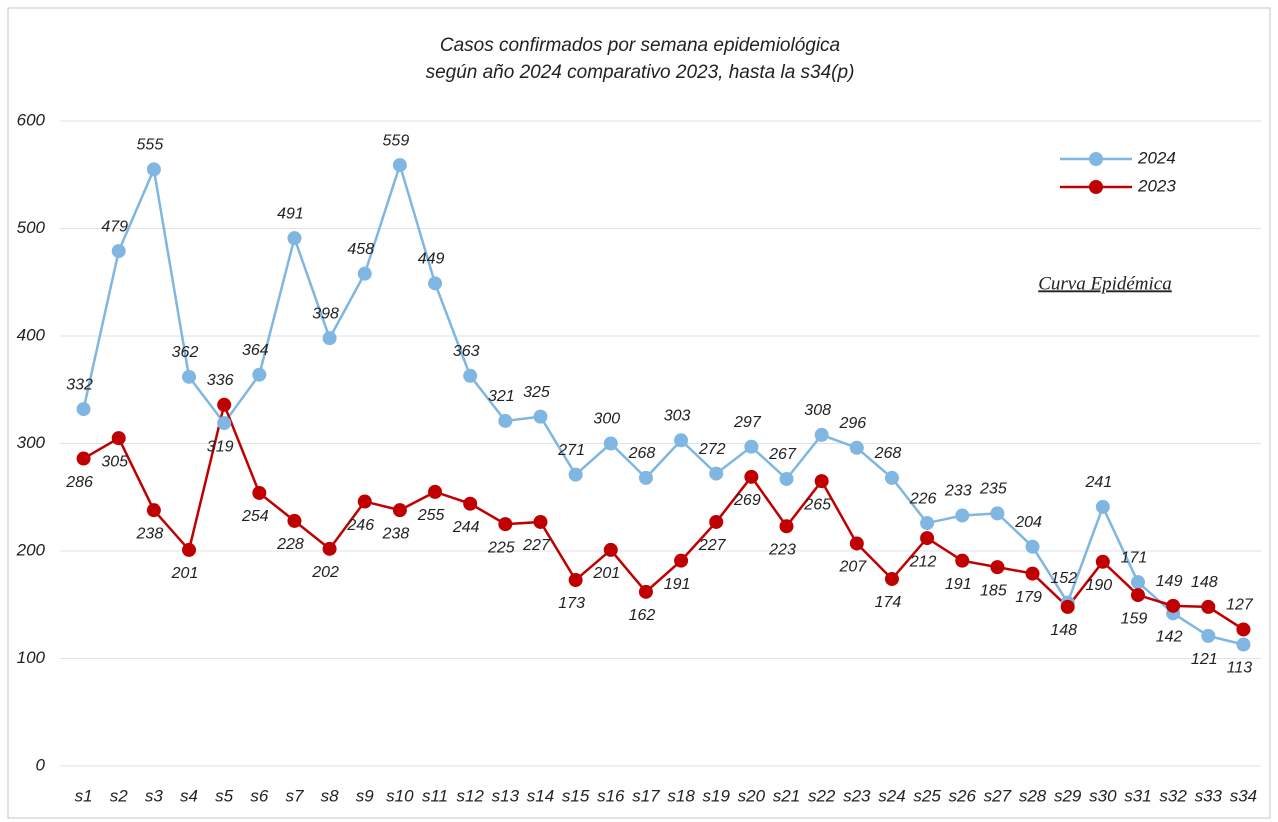 Image resolution: width=1278 pixels, height=822 pixels. What do you see at coordinates (963, 795) in the screenshot?
I see `x-tick-label: s26` at bounding box center [963, 795].